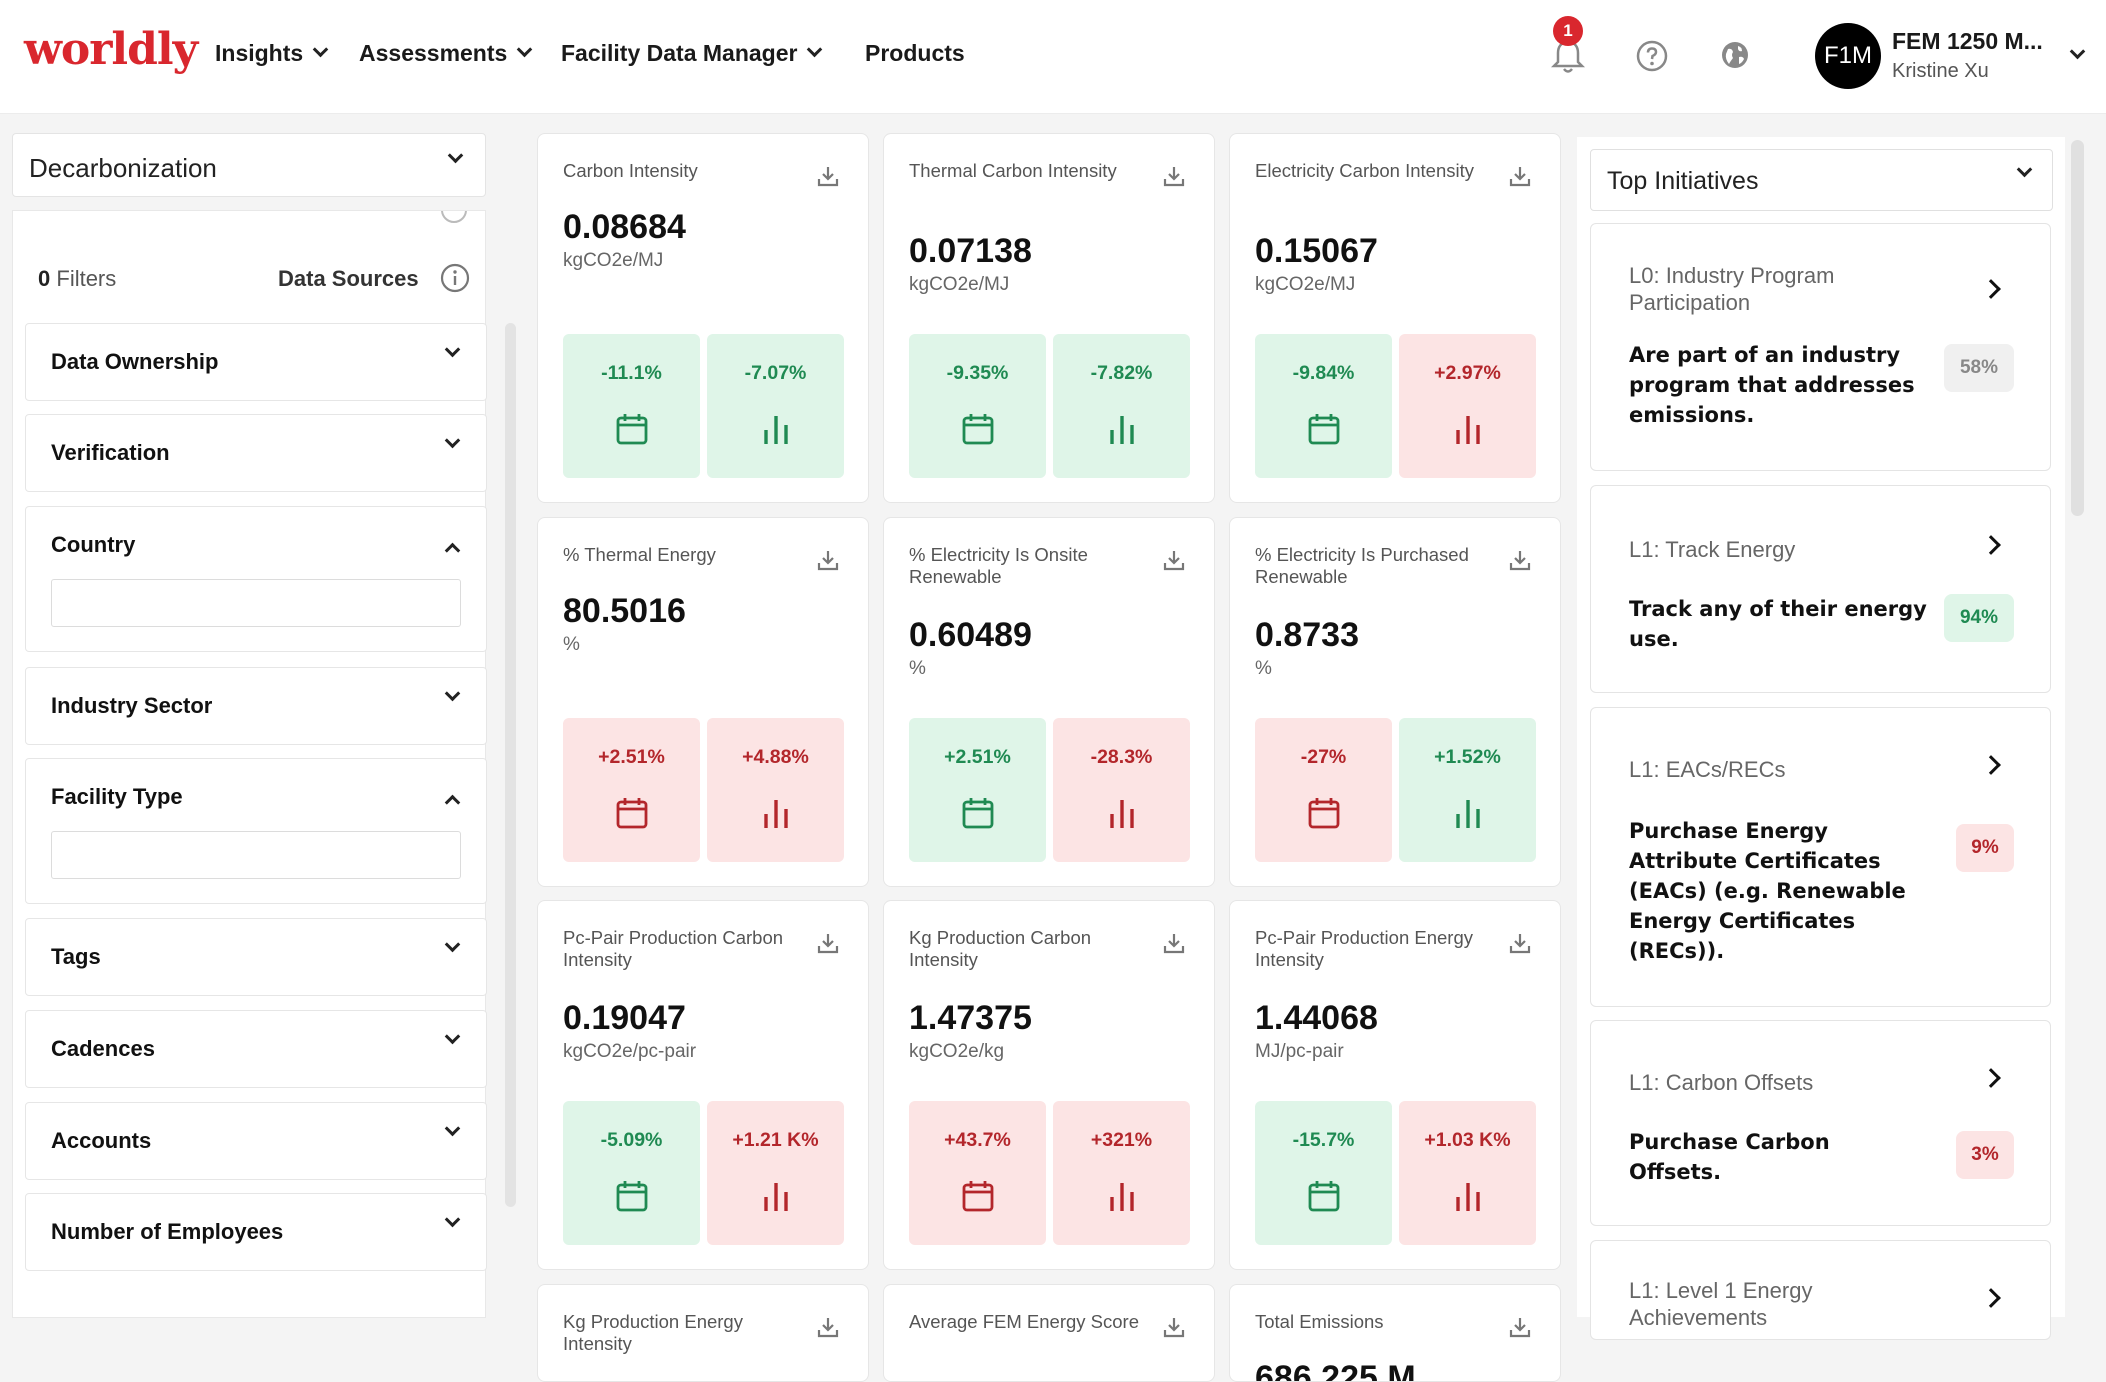  I want to click on facility-type-input, so click(256, 855).